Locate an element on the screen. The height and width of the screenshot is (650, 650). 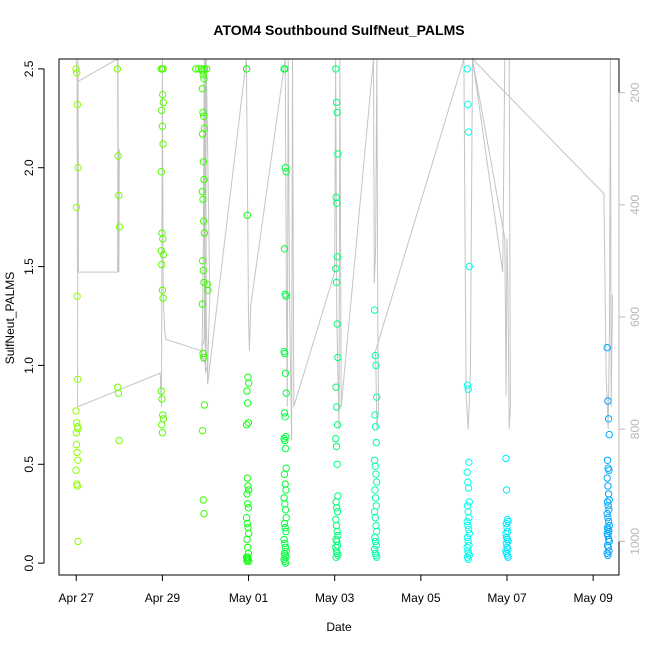
x-tick-label: Apr 27 is located at coordinates (77, 598).